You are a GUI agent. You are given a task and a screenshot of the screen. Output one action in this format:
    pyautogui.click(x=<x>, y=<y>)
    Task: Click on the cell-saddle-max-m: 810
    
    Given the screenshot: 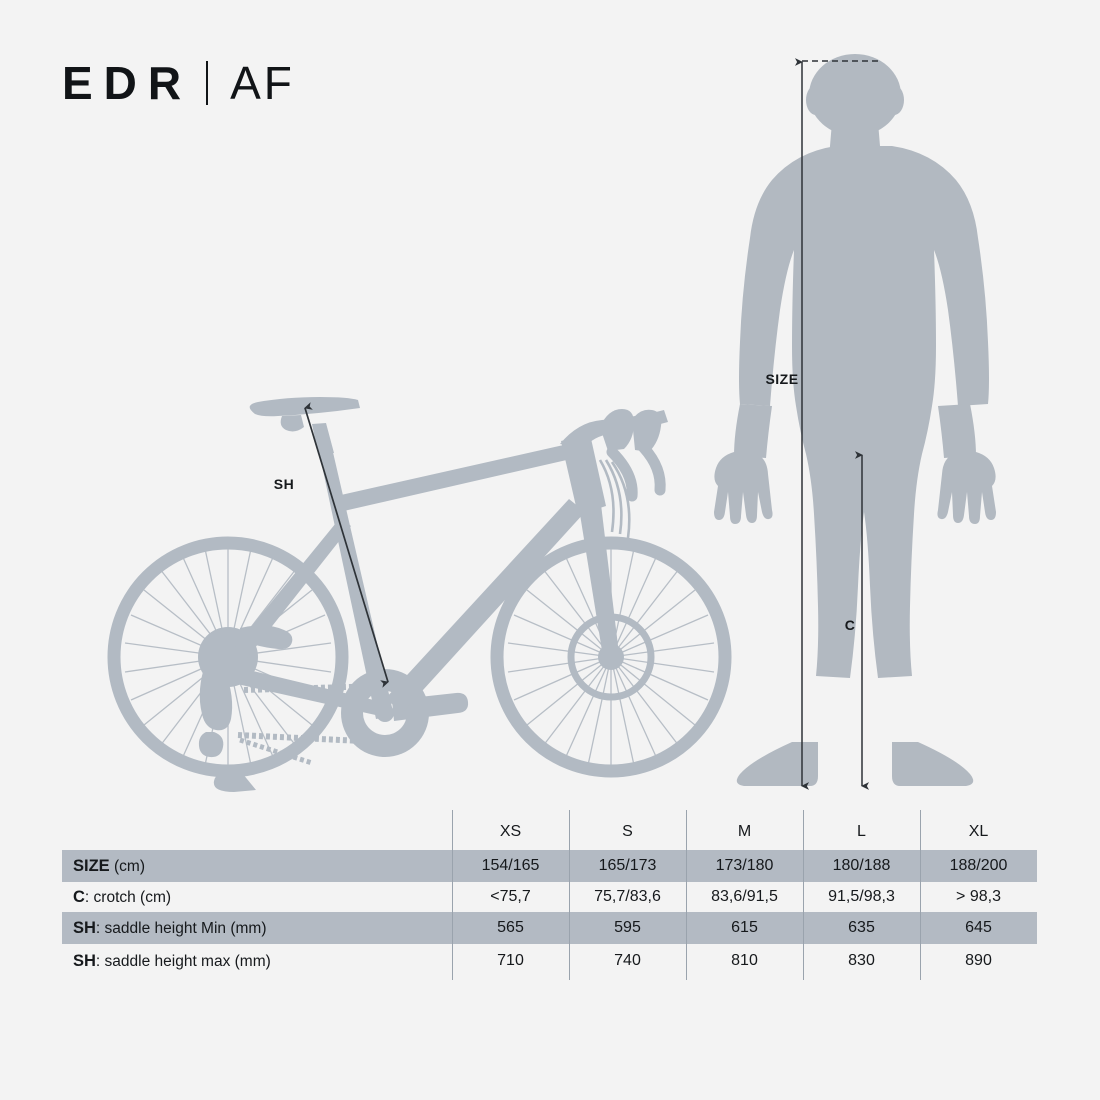 What is the action you would take?
    pyautogui.click(x=744, y=960)
    